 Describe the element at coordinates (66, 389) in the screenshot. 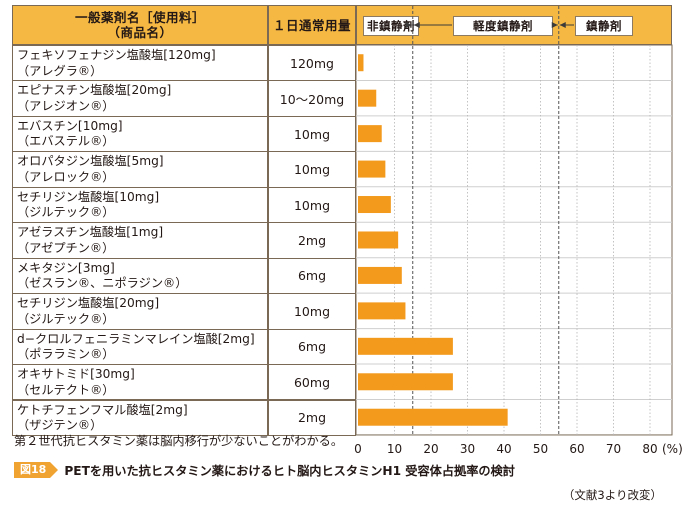

I see `brand-name: （セルテクト®）` at that location.